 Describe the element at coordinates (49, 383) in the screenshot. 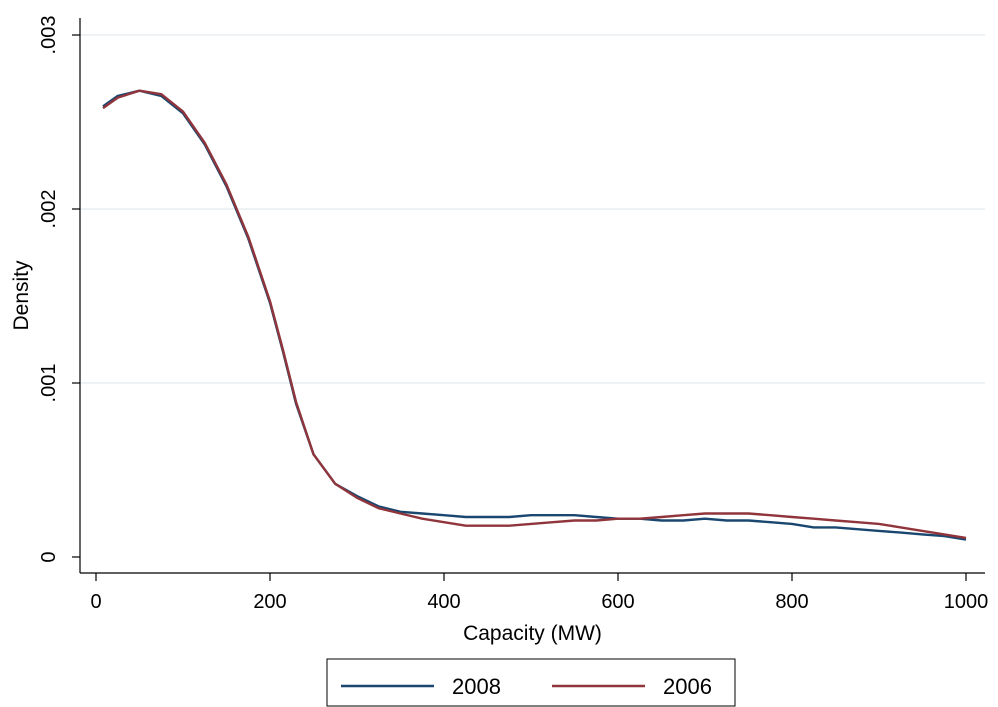

I see `y-tick-label: .001` at that location.